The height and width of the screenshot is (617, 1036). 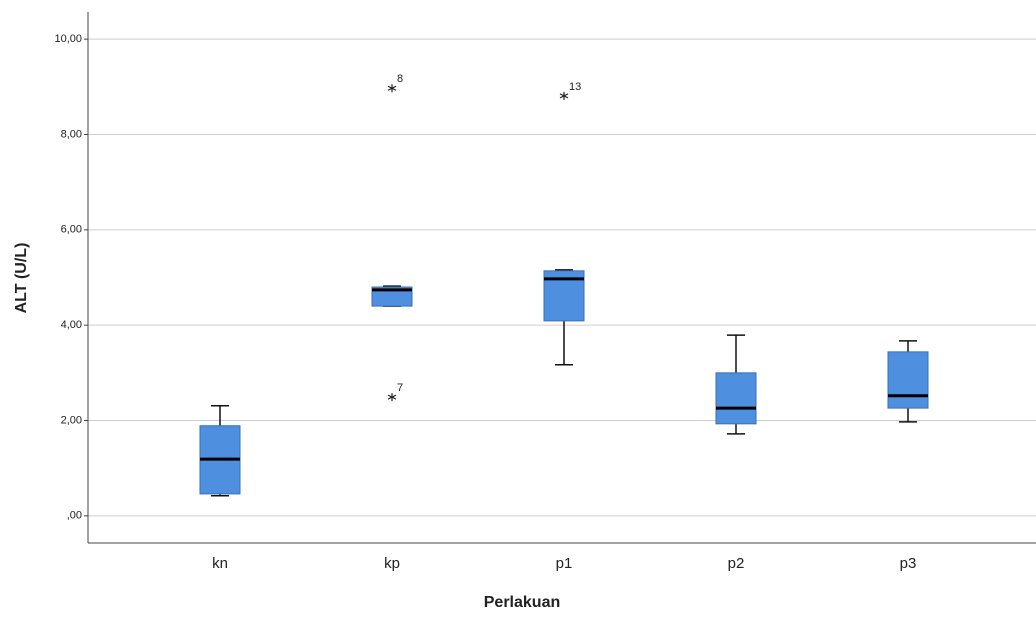 I want to click on x-tick-label: p1, so click(x=564, y=563).